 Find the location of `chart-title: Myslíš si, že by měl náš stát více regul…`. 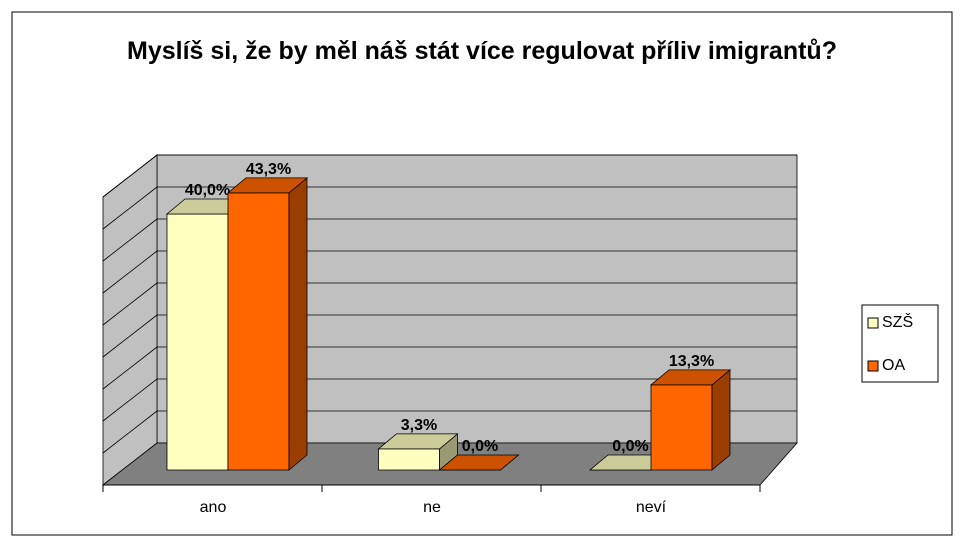

chart-title: Myslíš si, že by měl náš stát více regul… is located at coordinates (482, 51).